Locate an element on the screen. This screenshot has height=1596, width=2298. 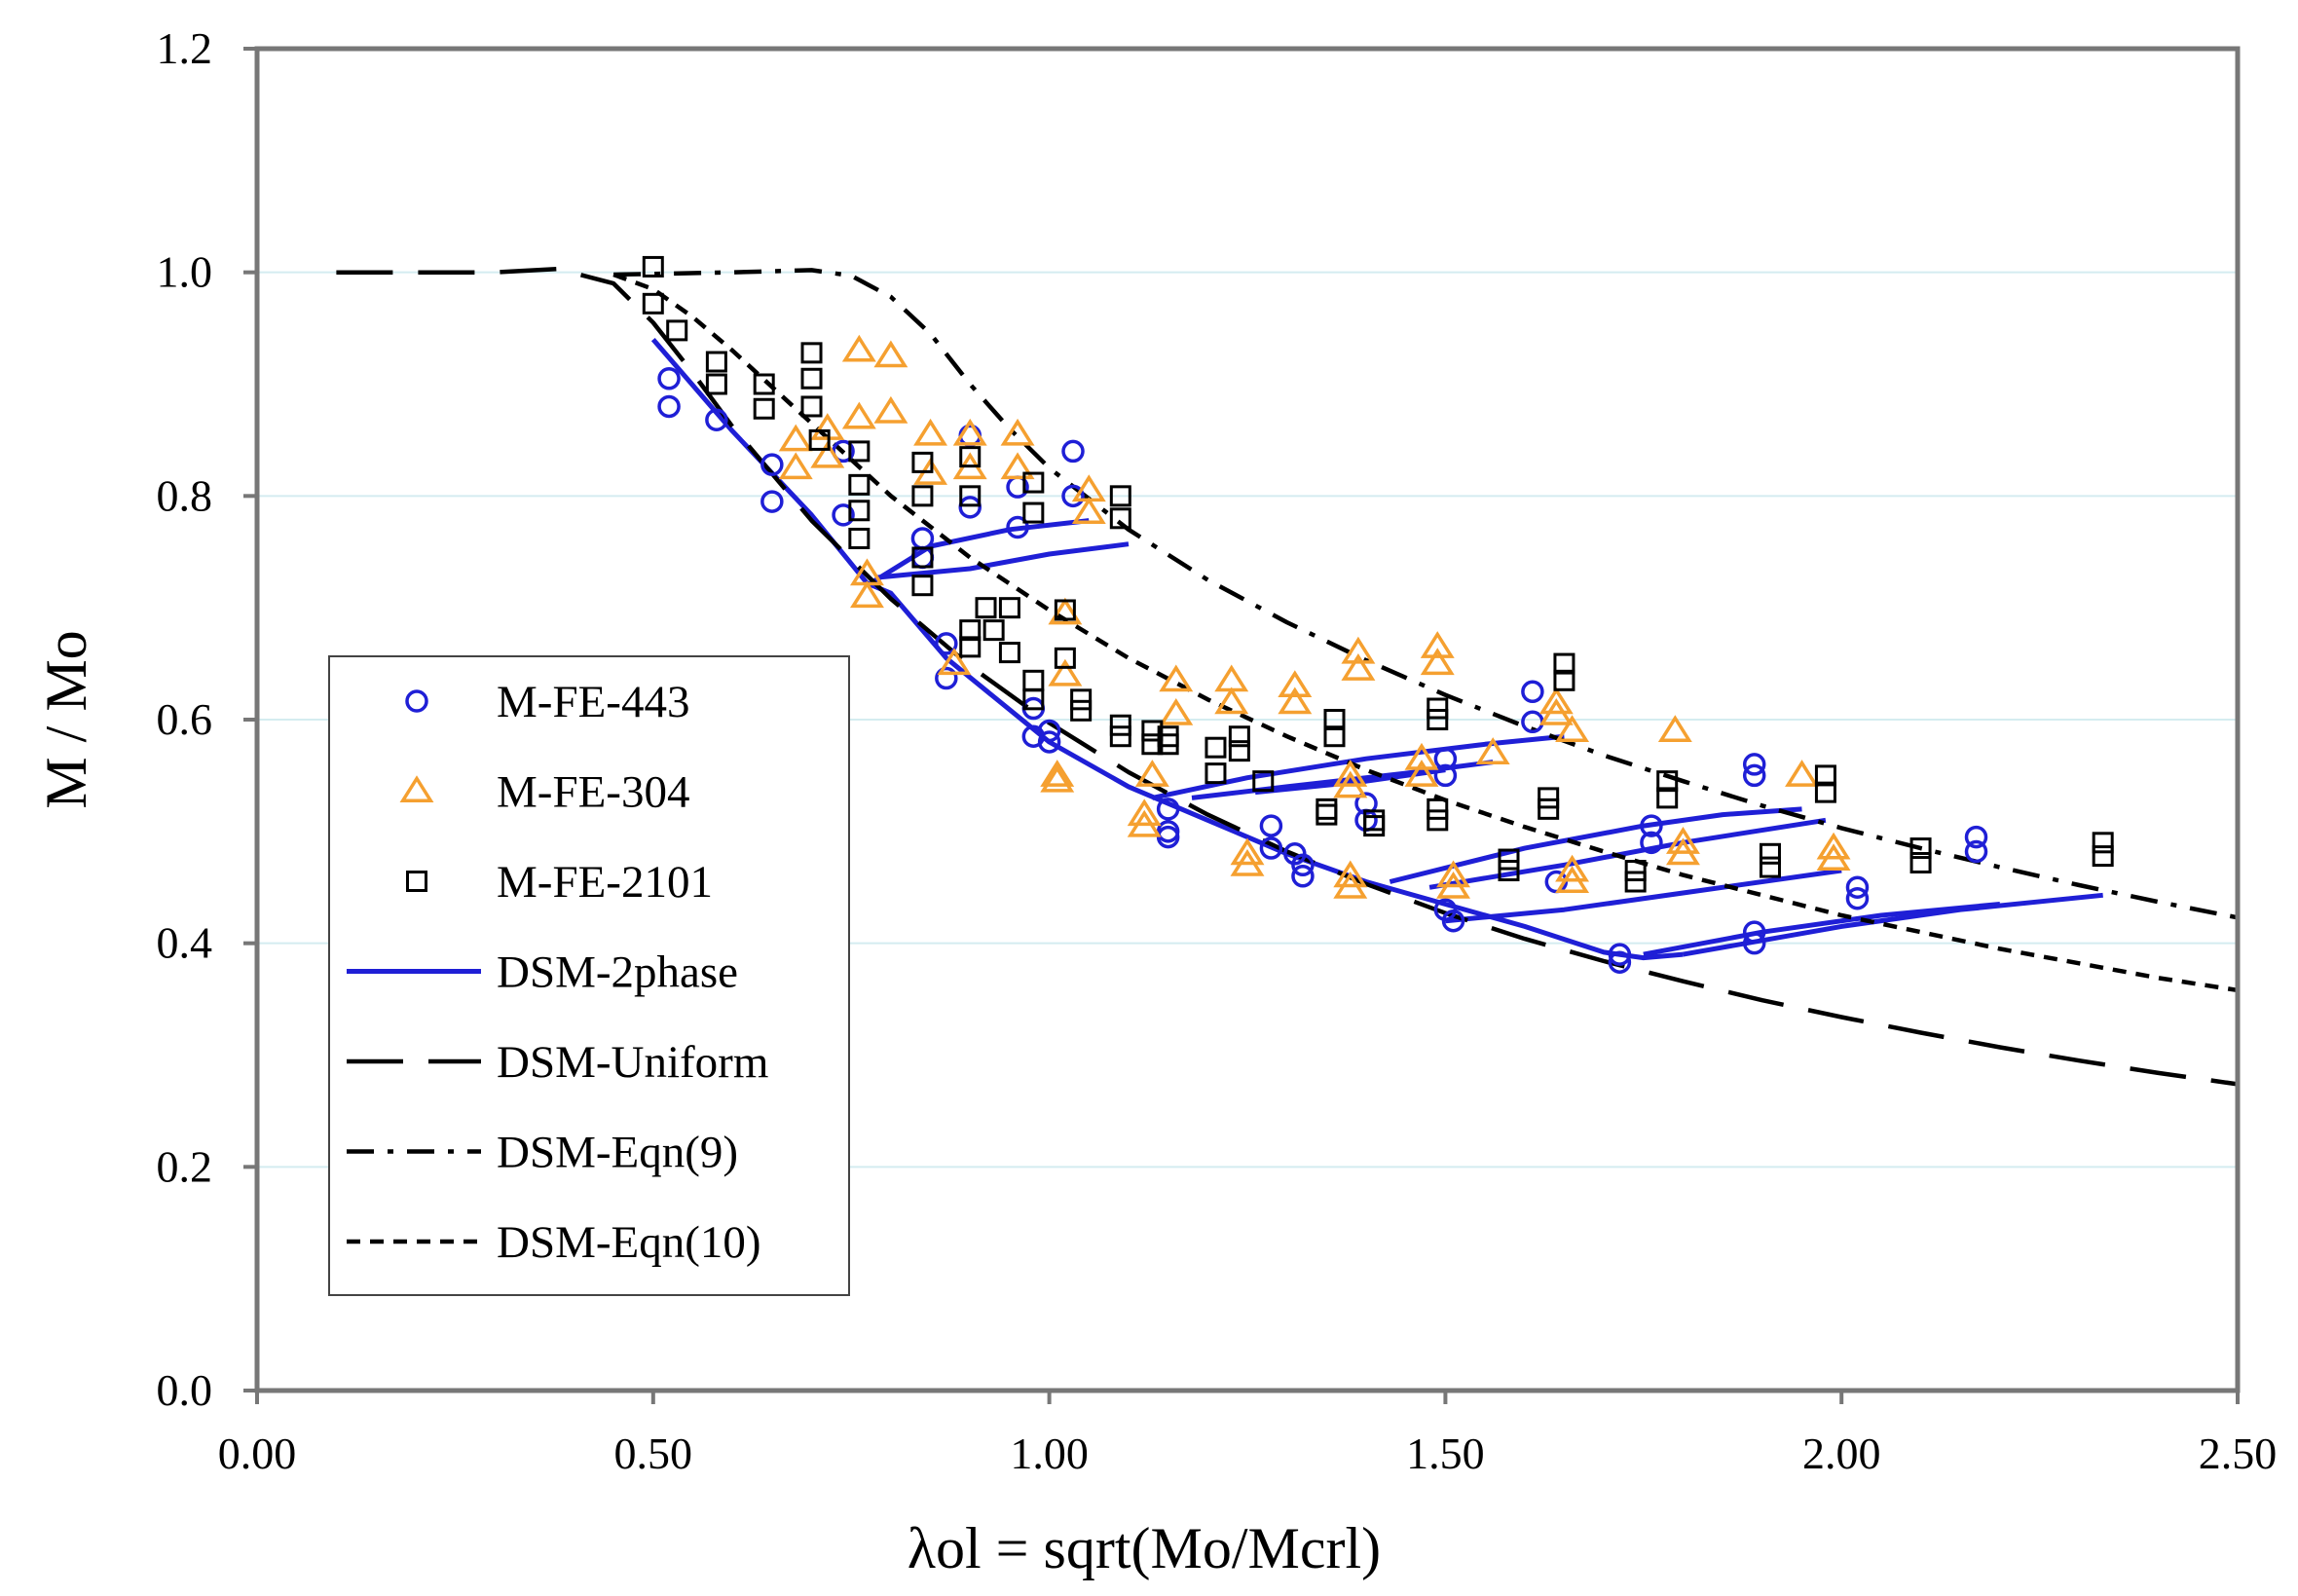
legend-box is located at coordinates (589, 976).